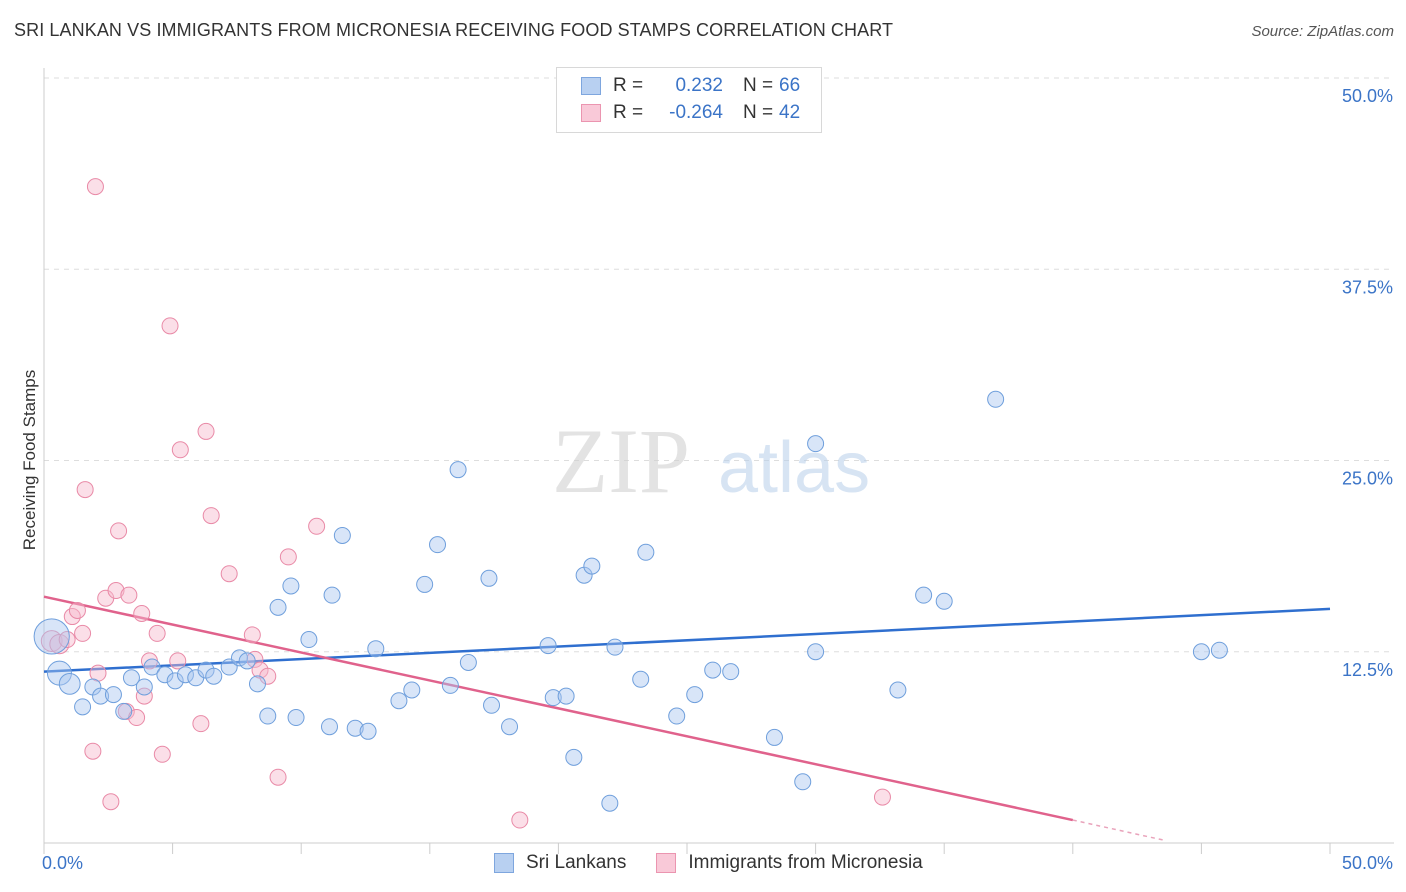 The height and width of the screenshot is (892, 1406). I want to click on legend-r-value: 0.232, so click(699, 85).